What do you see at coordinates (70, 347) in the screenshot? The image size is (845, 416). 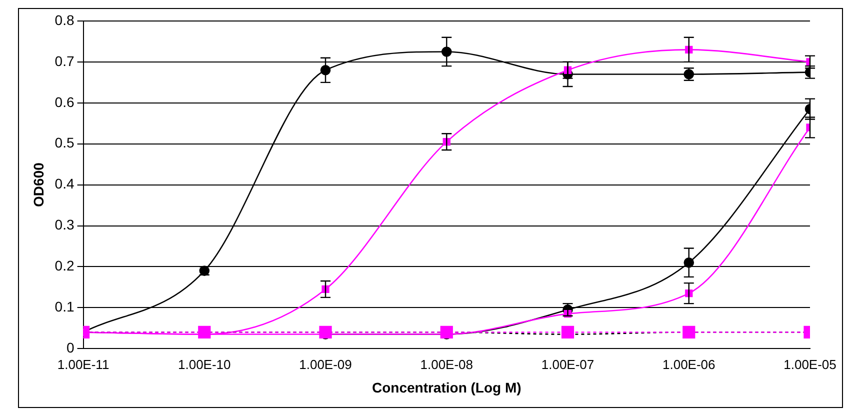 I see `y-tick-label: 0` at bounding box center [70, 347].